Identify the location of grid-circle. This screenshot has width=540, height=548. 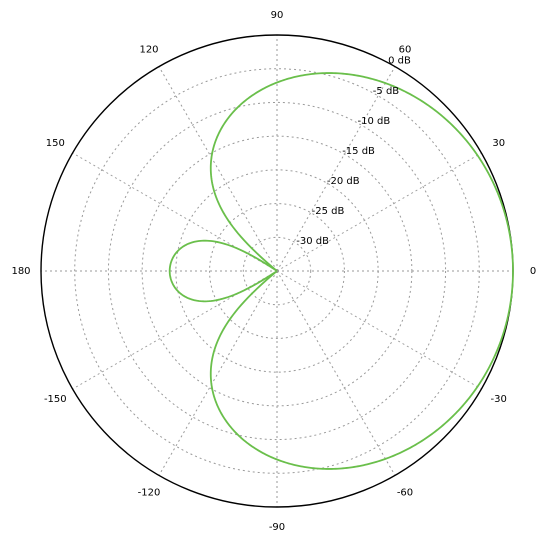
(277, 271).